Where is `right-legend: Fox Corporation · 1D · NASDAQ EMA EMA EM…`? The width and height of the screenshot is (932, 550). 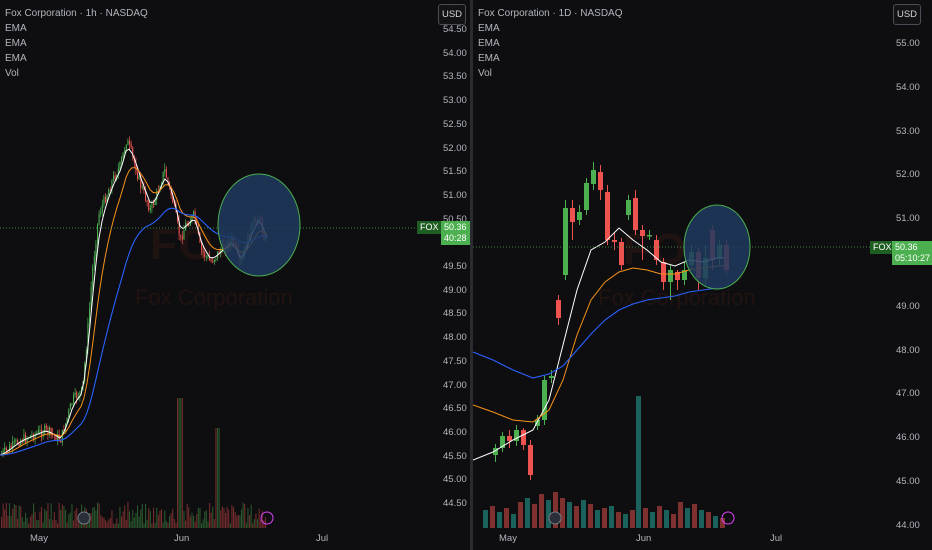 right-legend: Fox Corporation · 1D · NASDAQ EMA EMA EM… is located at coordinates (550, 43).